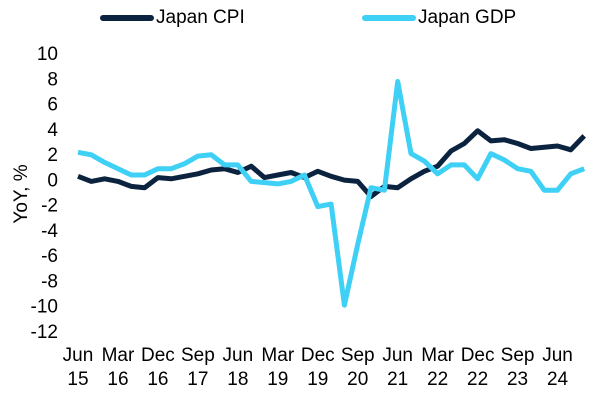 Image resolution: width=598 pixels, height=402 pixels. Describe the element at coordinates (237, 379) in the screenshot. I see `x-tick-label: 18` at that location.